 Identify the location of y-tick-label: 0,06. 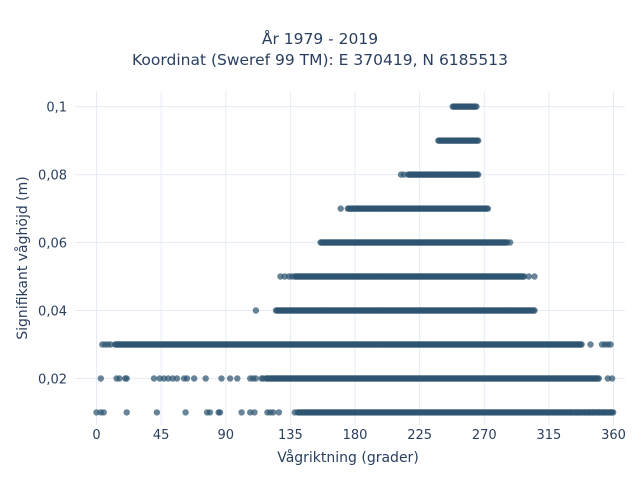
(52, 244).